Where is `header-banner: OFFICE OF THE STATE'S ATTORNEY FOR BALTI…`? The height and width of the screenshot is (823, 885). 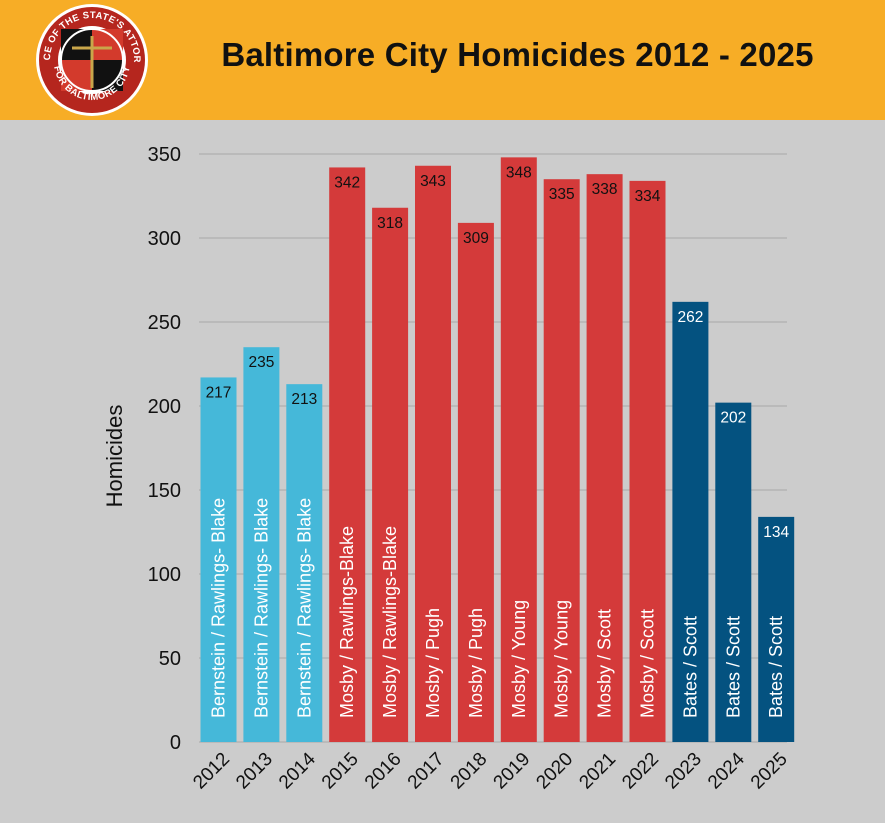
header-banner: OFFICE OF THE STATE'S ATTORNEY FOR BALTI… is located at coordinates (442, 60).